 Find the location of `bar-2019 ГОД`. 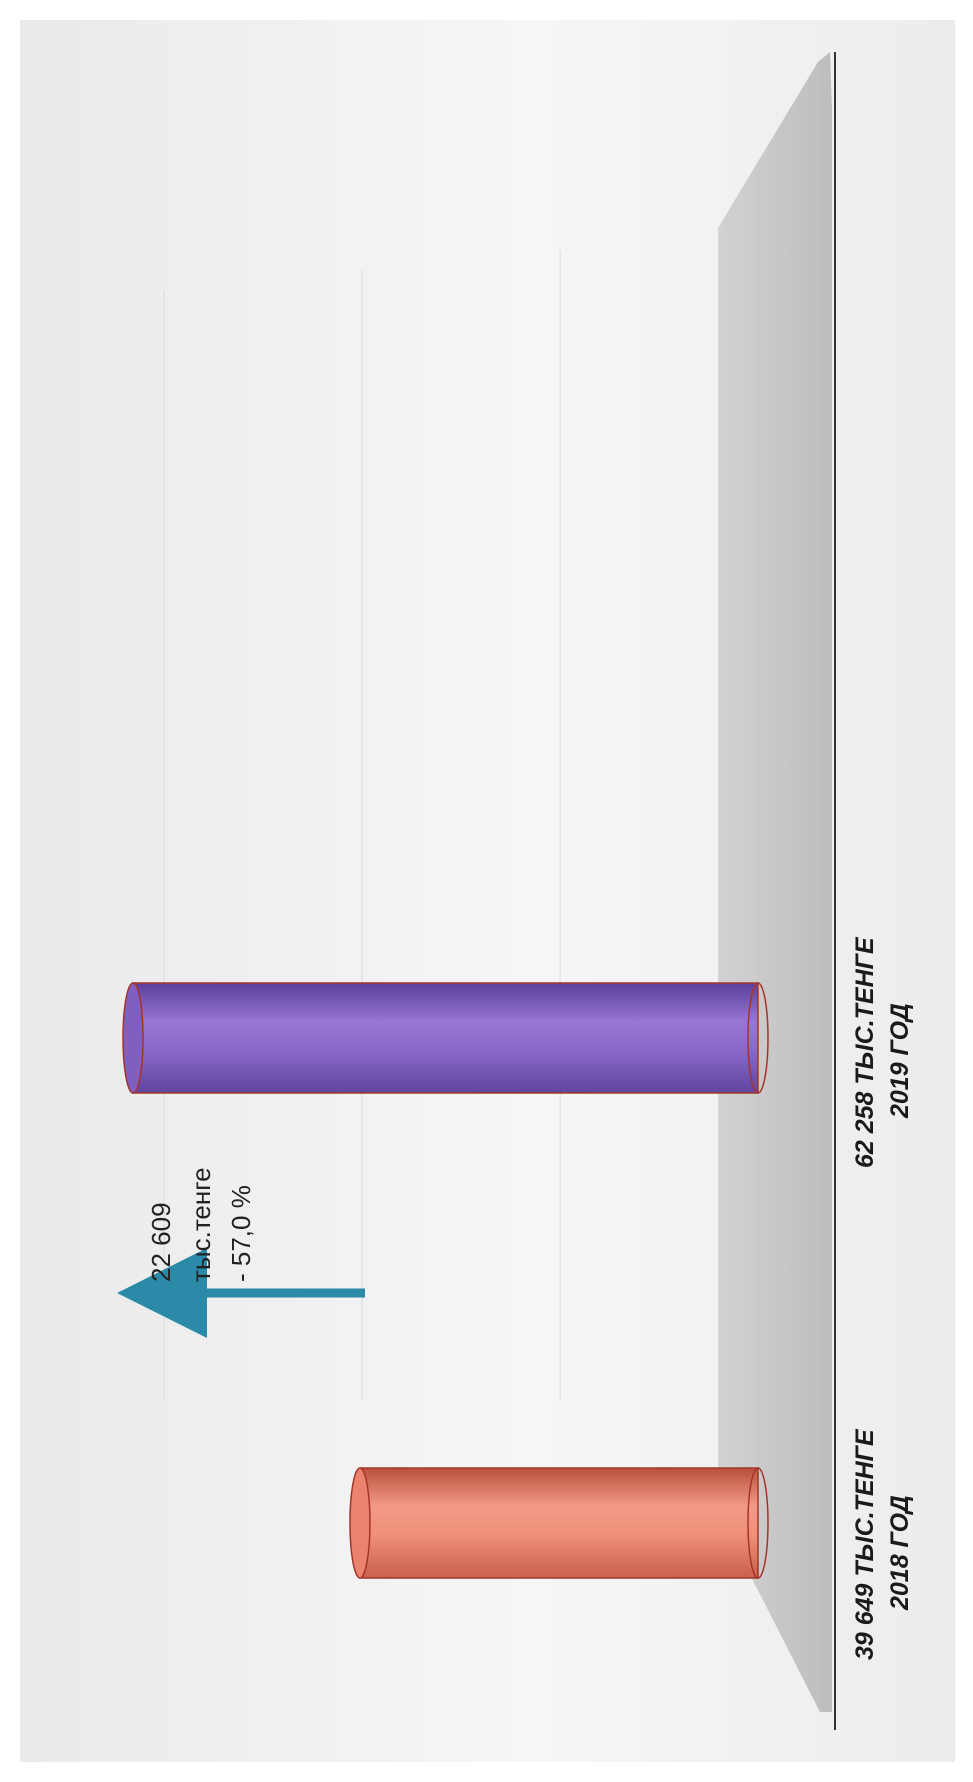

bar-2019 ГОД is located at coordinates (445, 1038).